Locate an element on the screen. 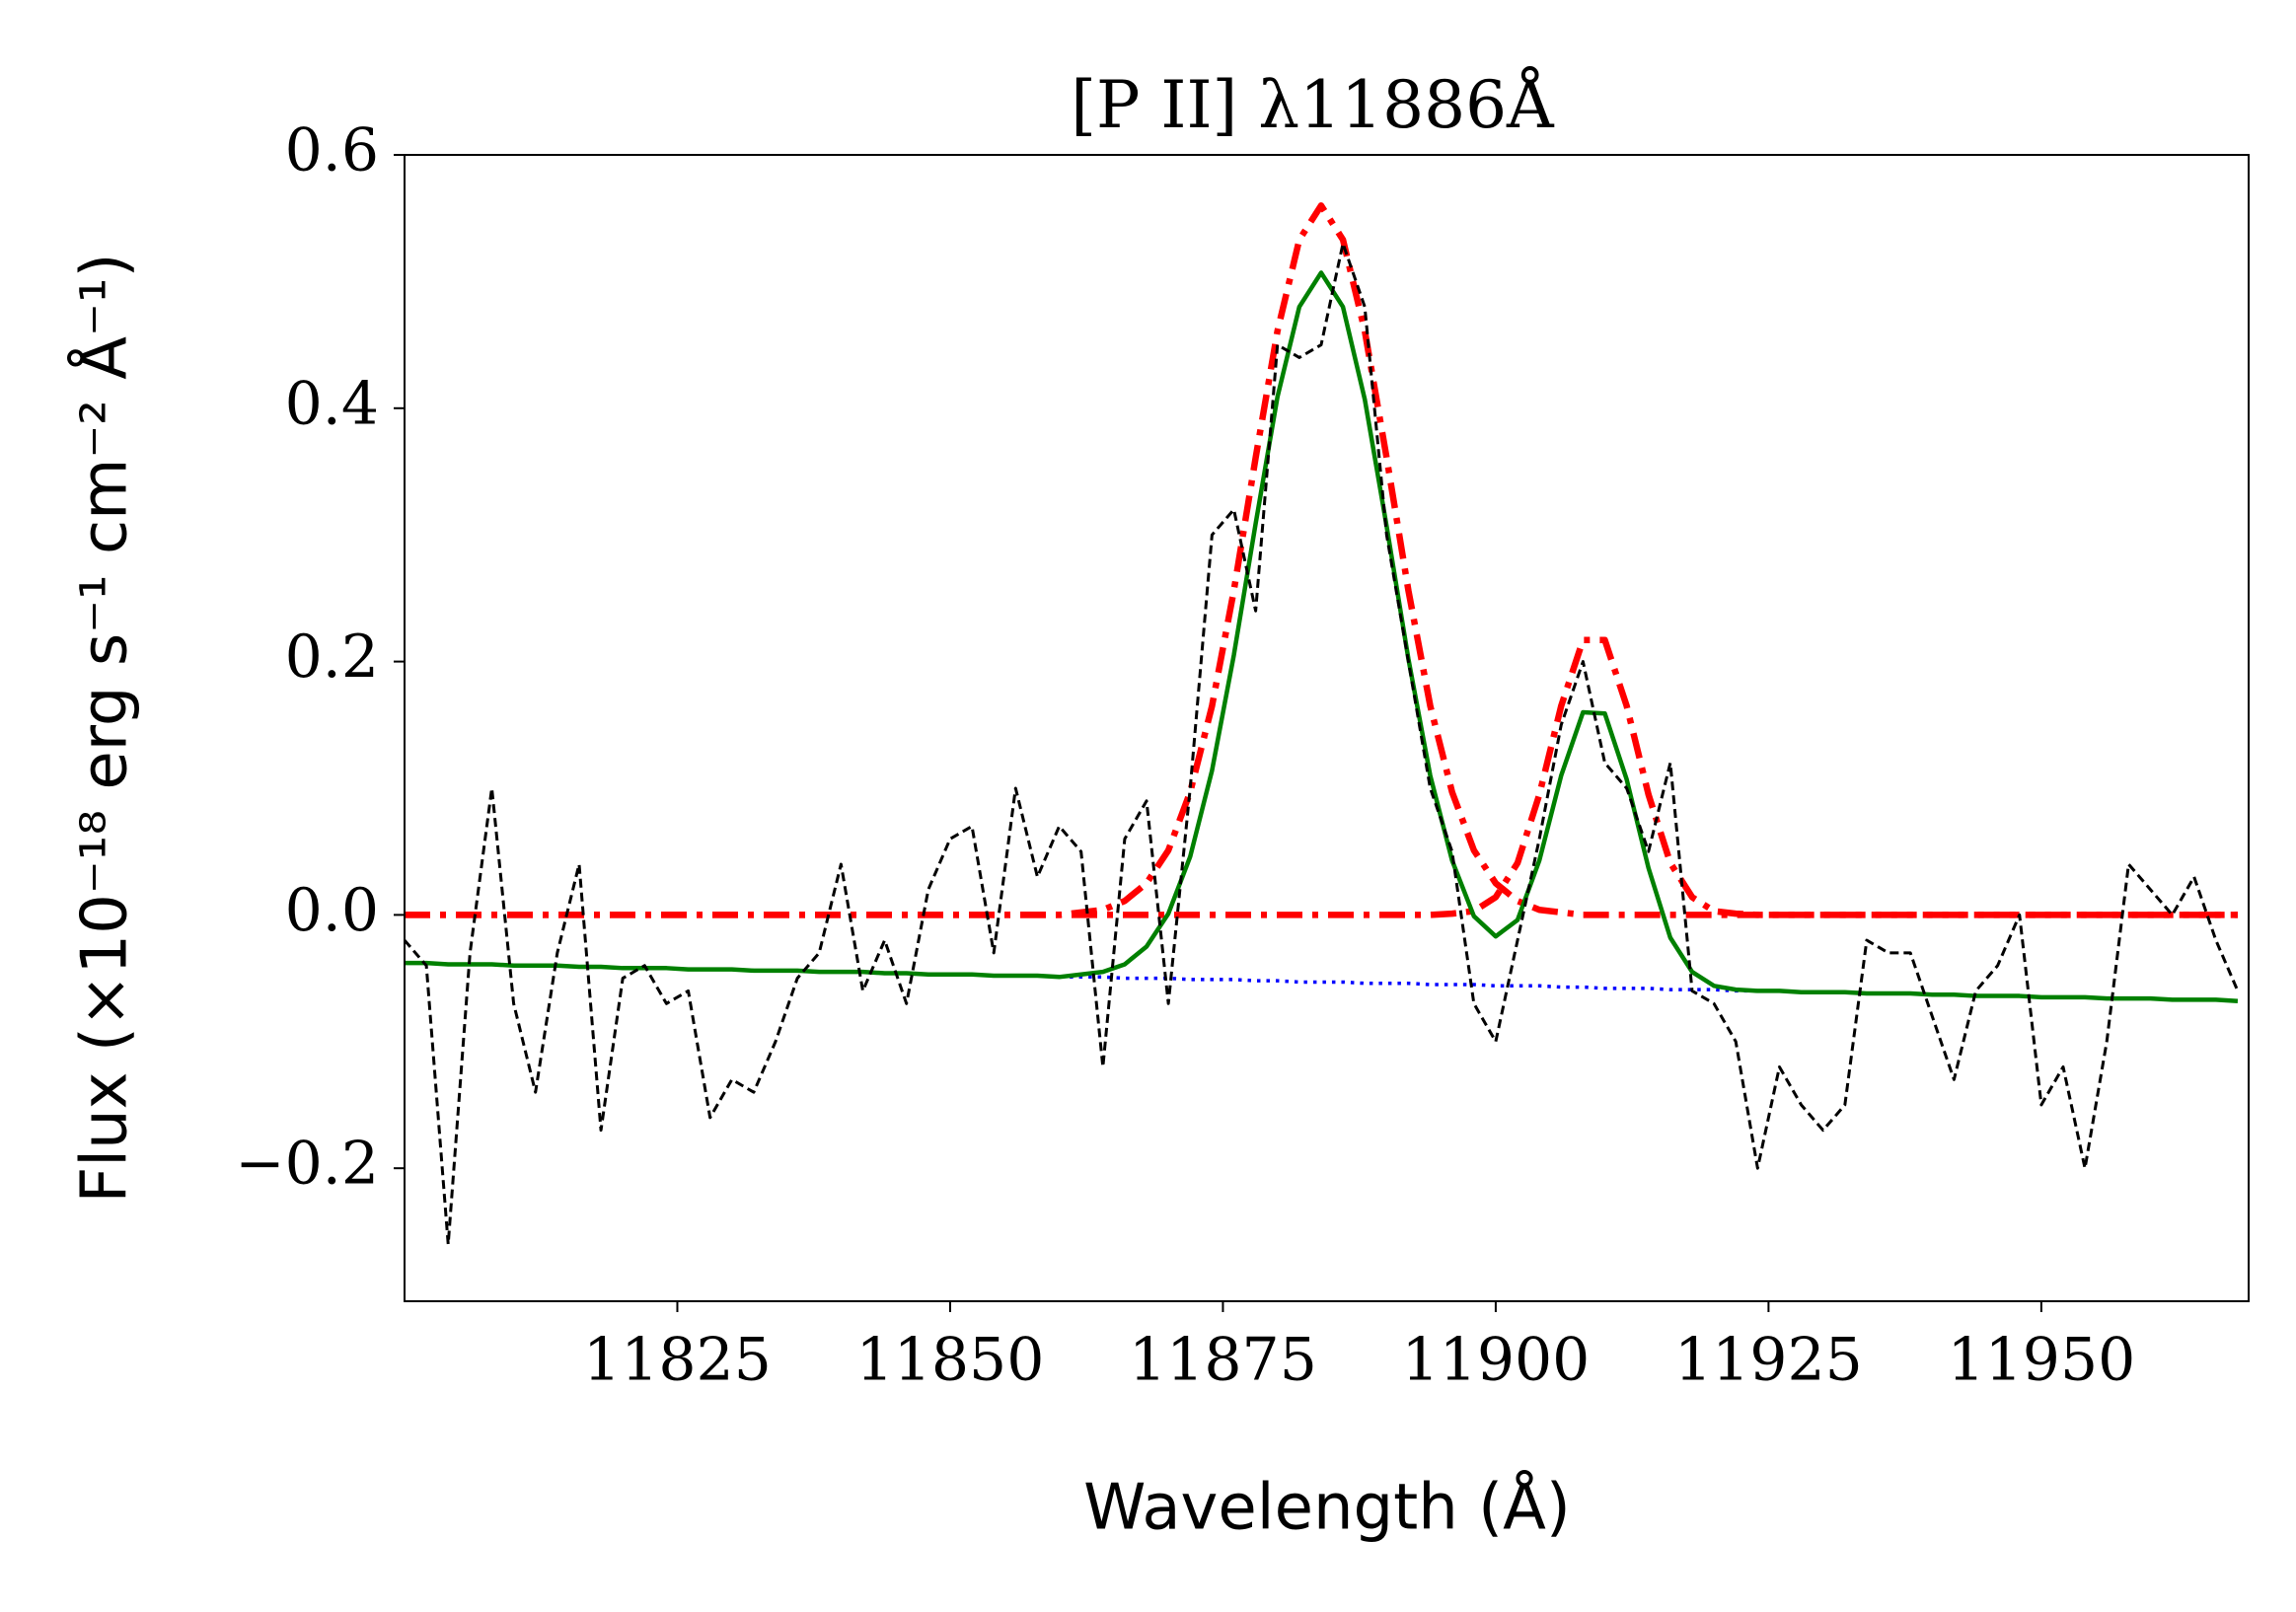 Image resolution: width=2296 pixels, height=1612 pixels. y-tick-label: 0.4 is located at coordinates (332, 404).